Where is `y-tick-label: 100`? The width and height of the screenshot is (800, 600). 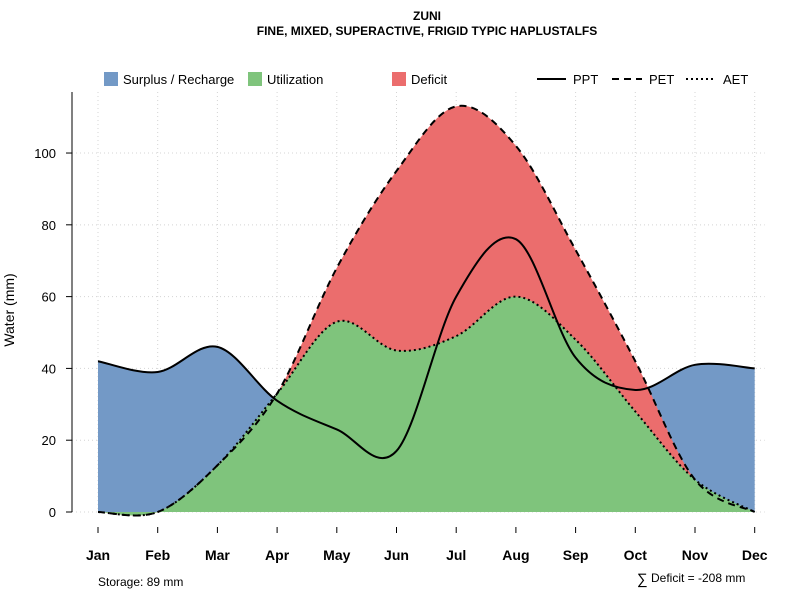
y-tick-label: 100 is located at coordinates (45, 153).